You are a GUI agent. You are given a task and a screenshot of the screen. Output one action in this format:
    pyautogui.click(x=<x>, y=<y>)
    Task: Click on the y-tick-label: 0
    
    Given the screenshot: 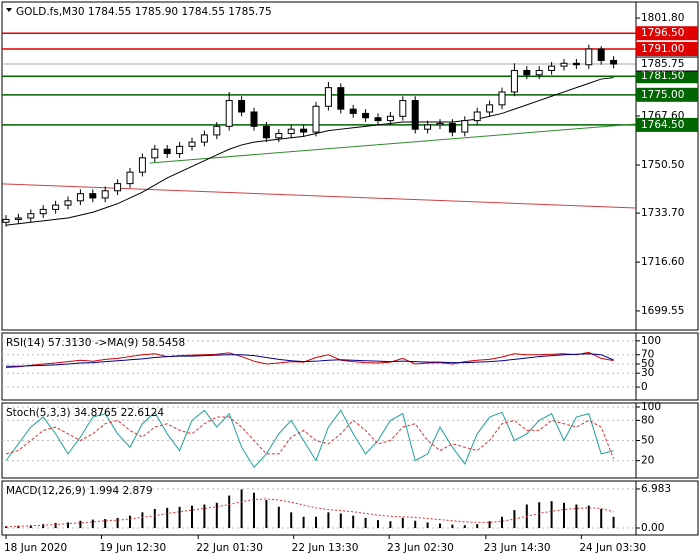 What is the action you would take?
    pyautogui.click(x=644, y=387)
    